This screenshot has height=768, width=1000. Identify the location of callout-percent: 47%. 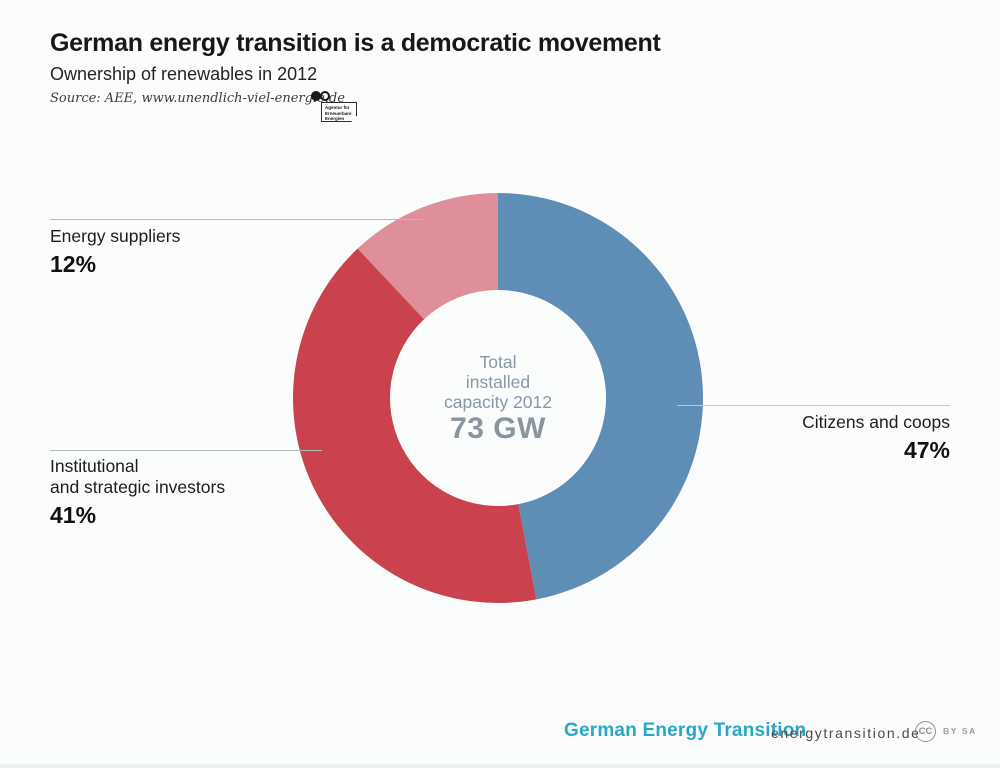
(926, 450).